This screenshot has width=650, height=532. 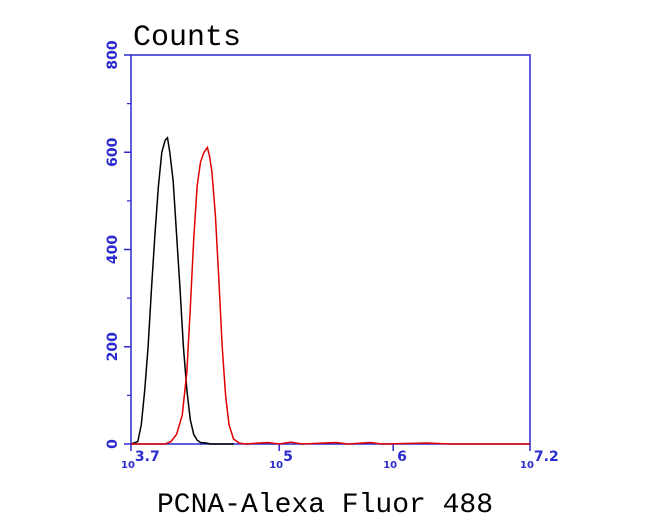 I want to click on tick-exponent: 6, so click(x=402, y=457).